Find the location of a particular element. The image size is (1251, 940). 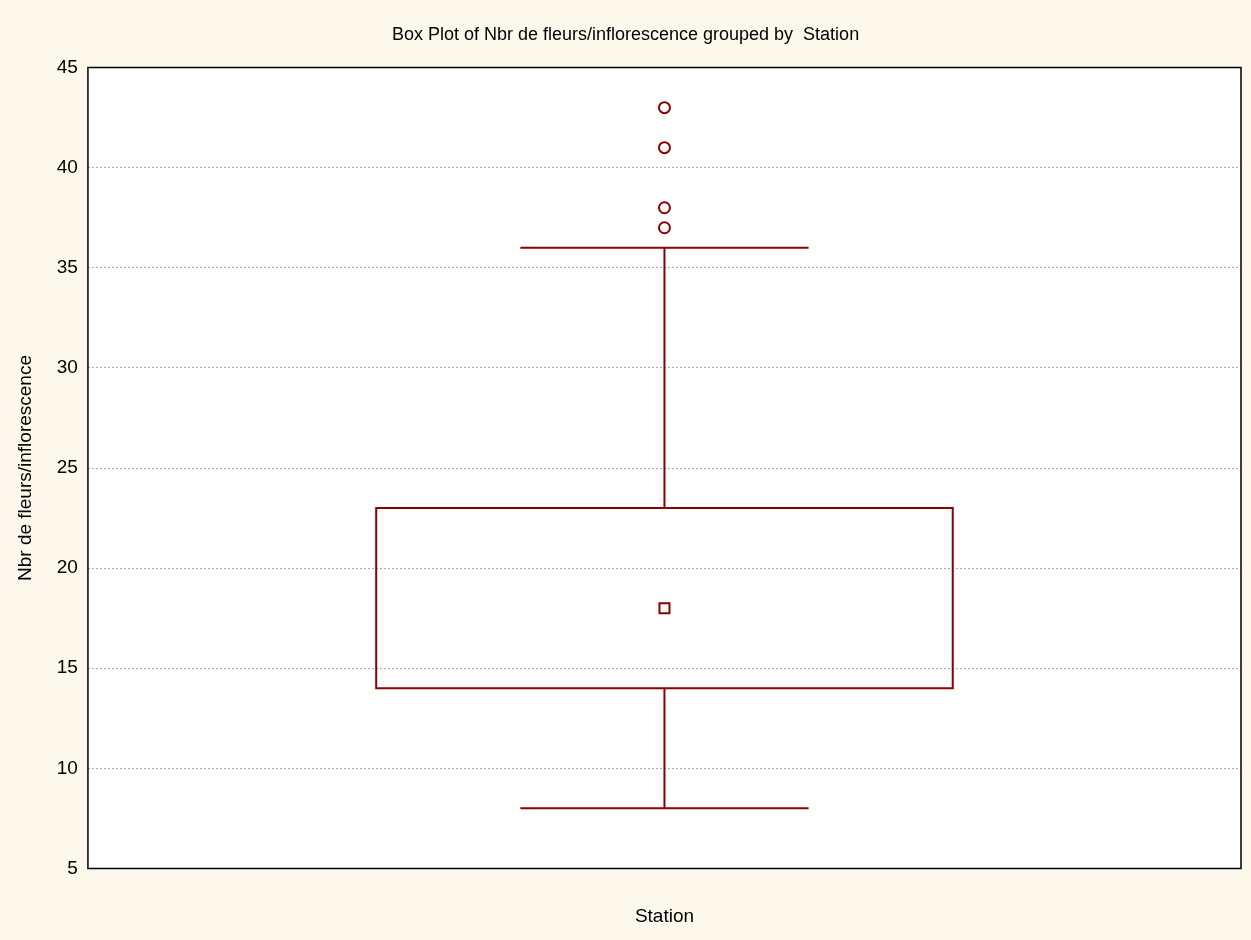

chart-title: Box Plot of Nbr de fleurs/inflorescence grouped by Station is located at coordinates (625, 33).